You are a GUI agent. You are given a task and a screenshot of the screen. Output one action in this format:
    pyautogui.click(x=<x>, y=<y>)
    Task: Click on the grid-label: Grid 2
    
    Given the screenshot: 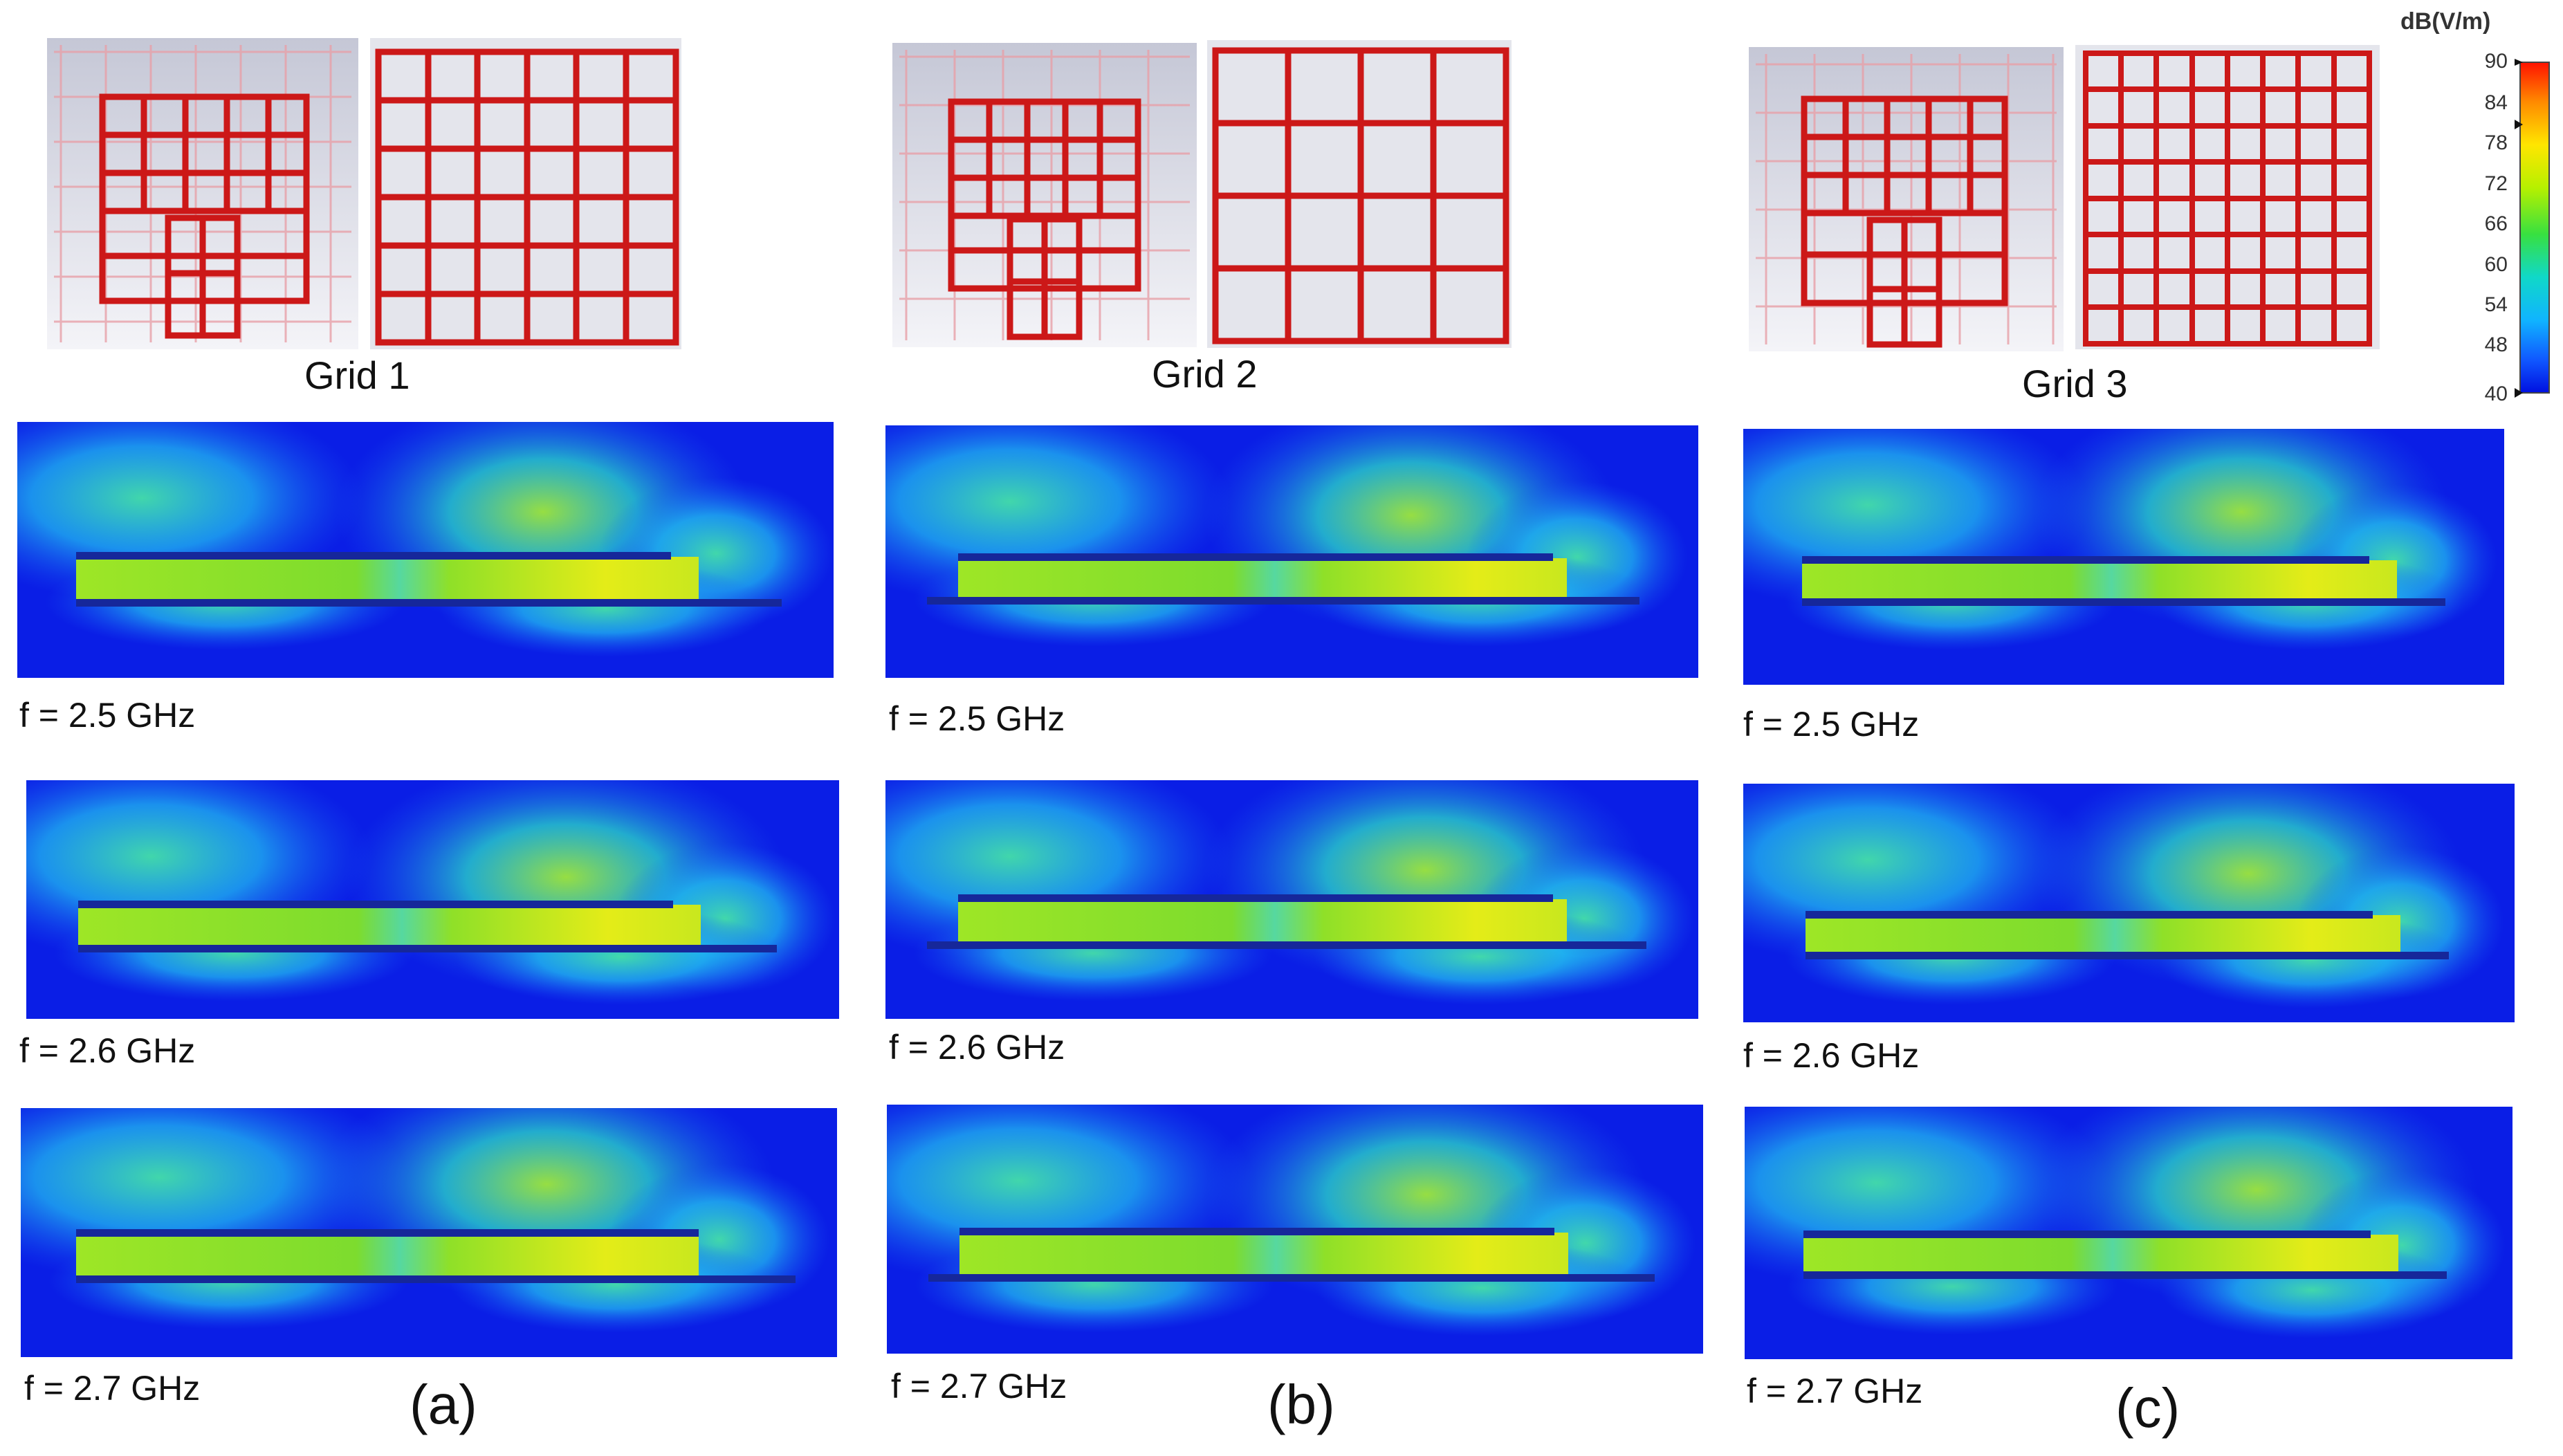 What is the action you would take?
    pyautogui.click(x=1205, y=374)
    